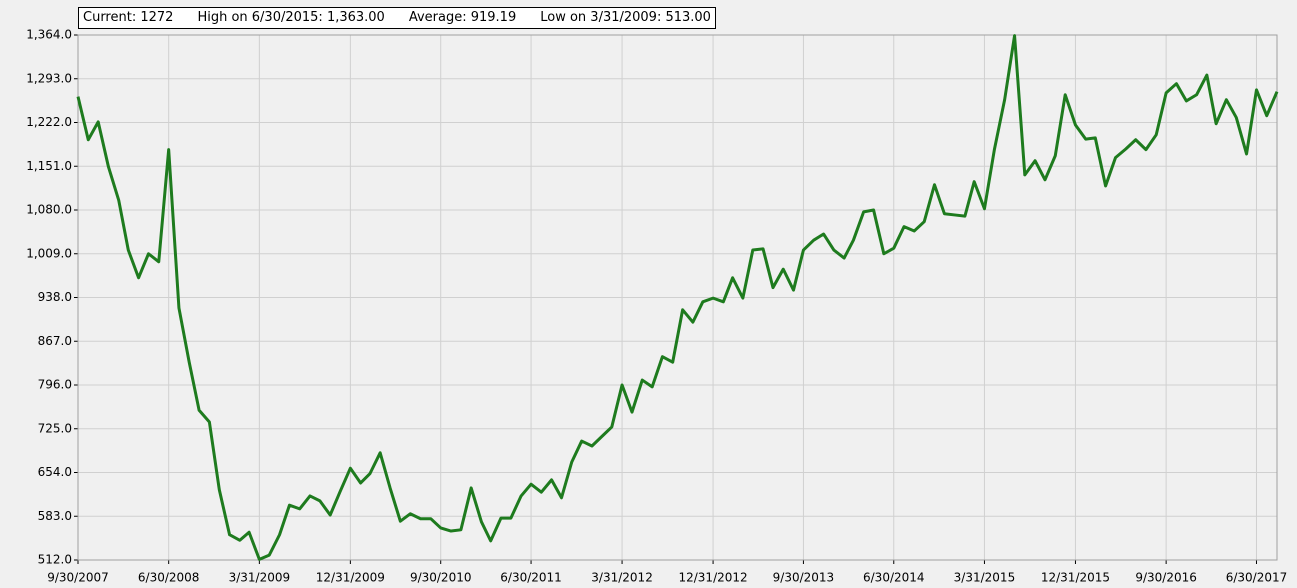 The height and width of the screenshot is (588, 1297). I want to click on x-tick-label: 3/31/2009, so click(260, 578).